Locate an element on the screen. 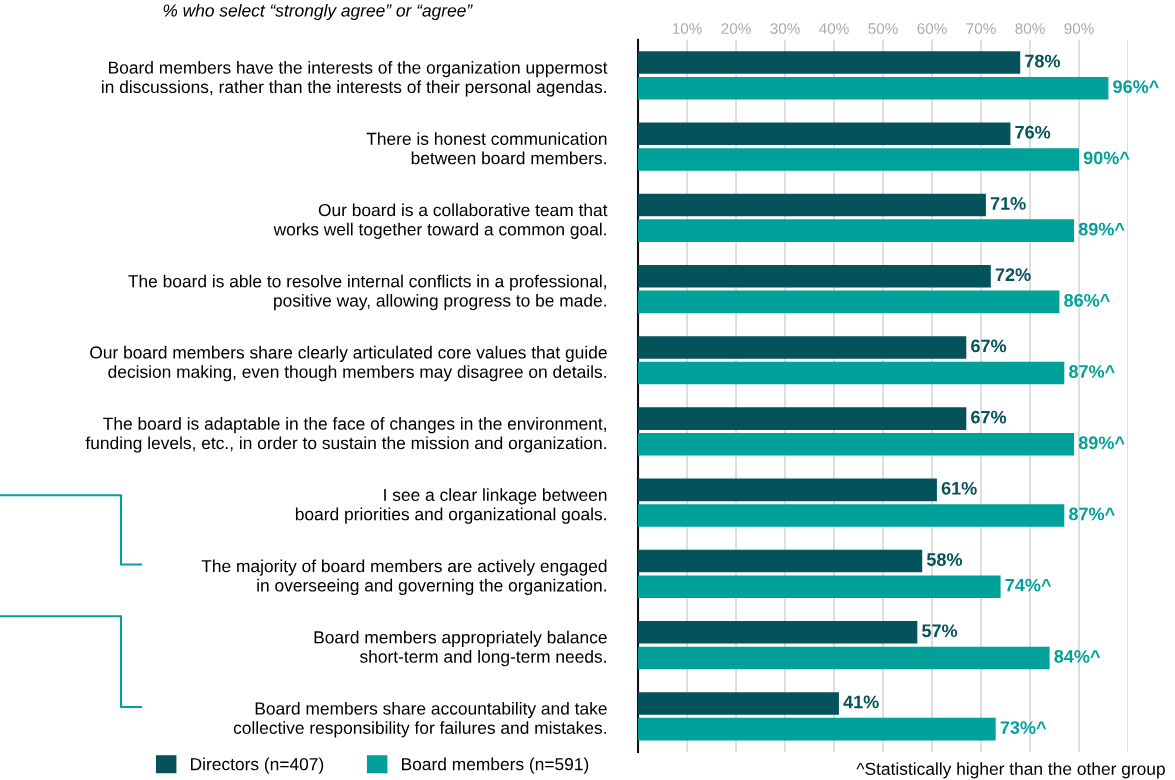  x-tick-label: 40% is located at coordinates (834, 28).